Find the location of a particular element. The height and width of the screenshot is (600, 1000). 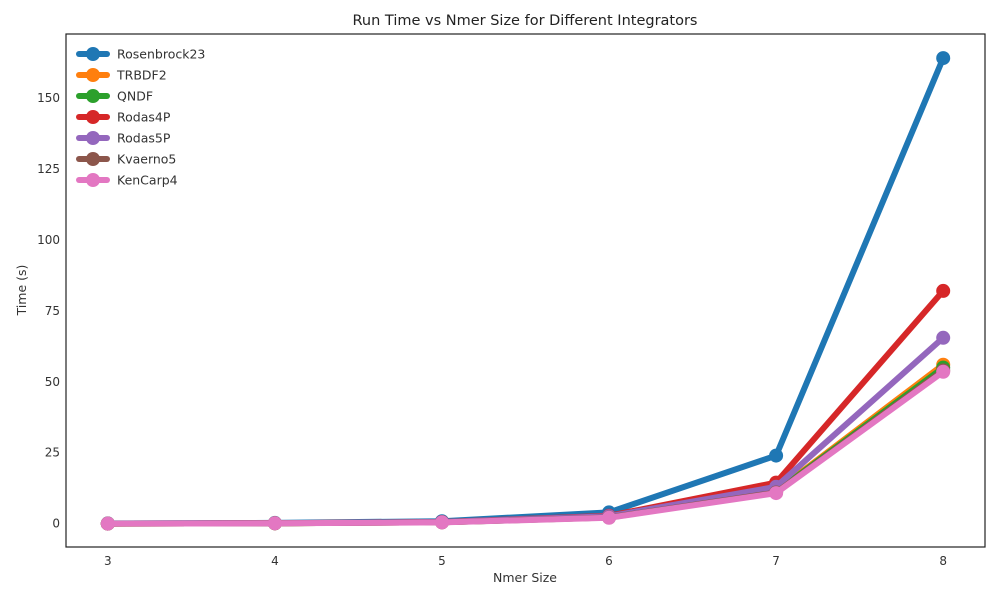

legend-item-kvaerno5: Kvaerno5 is located at coordinates (126, 159).